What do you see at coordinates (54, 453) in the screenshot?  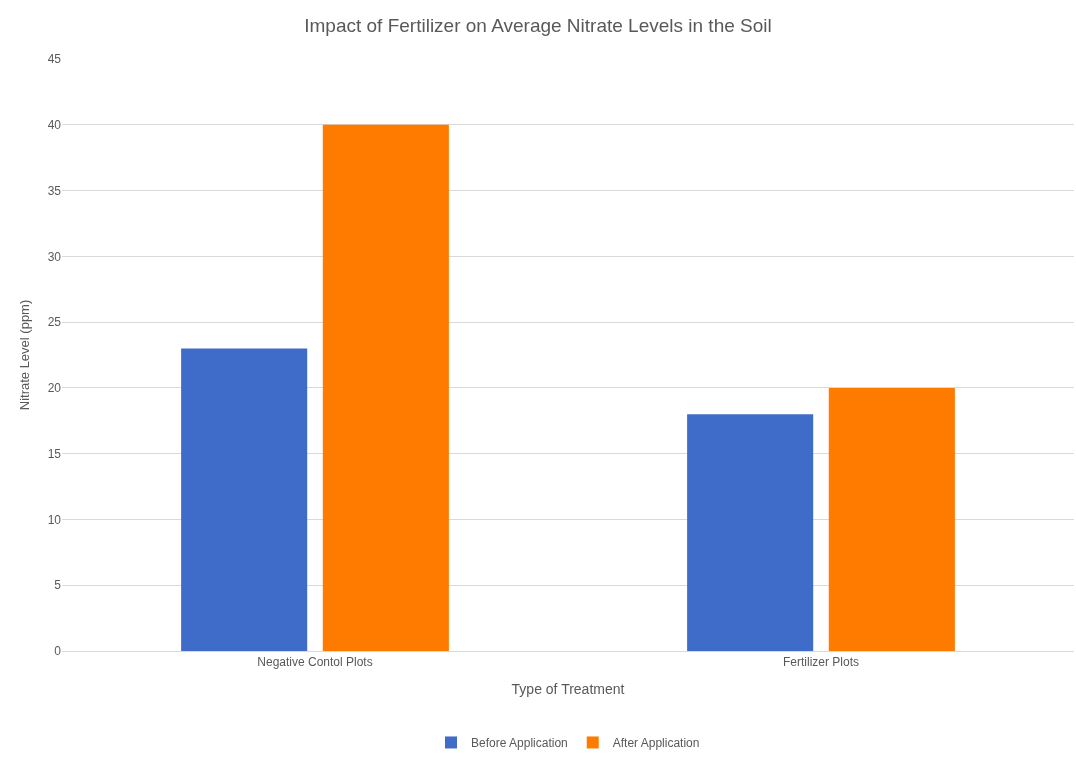 I see `y-tick-label: 15` at bounding box center [54, 453].